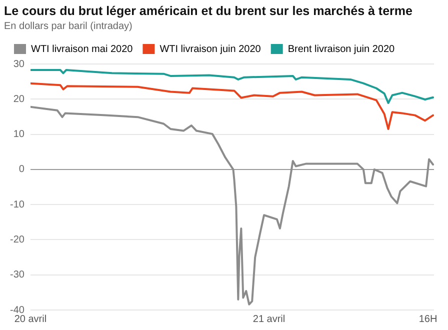 This screenshot has width=448, height=330. I want to click on y-tick-label: -30, so click(17, 275).